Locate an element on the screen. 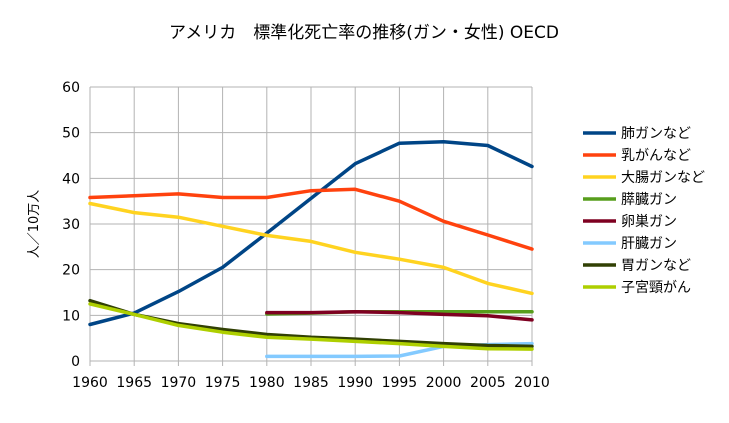  x-tick-label: 1970 is located at coordinates (179, 383).